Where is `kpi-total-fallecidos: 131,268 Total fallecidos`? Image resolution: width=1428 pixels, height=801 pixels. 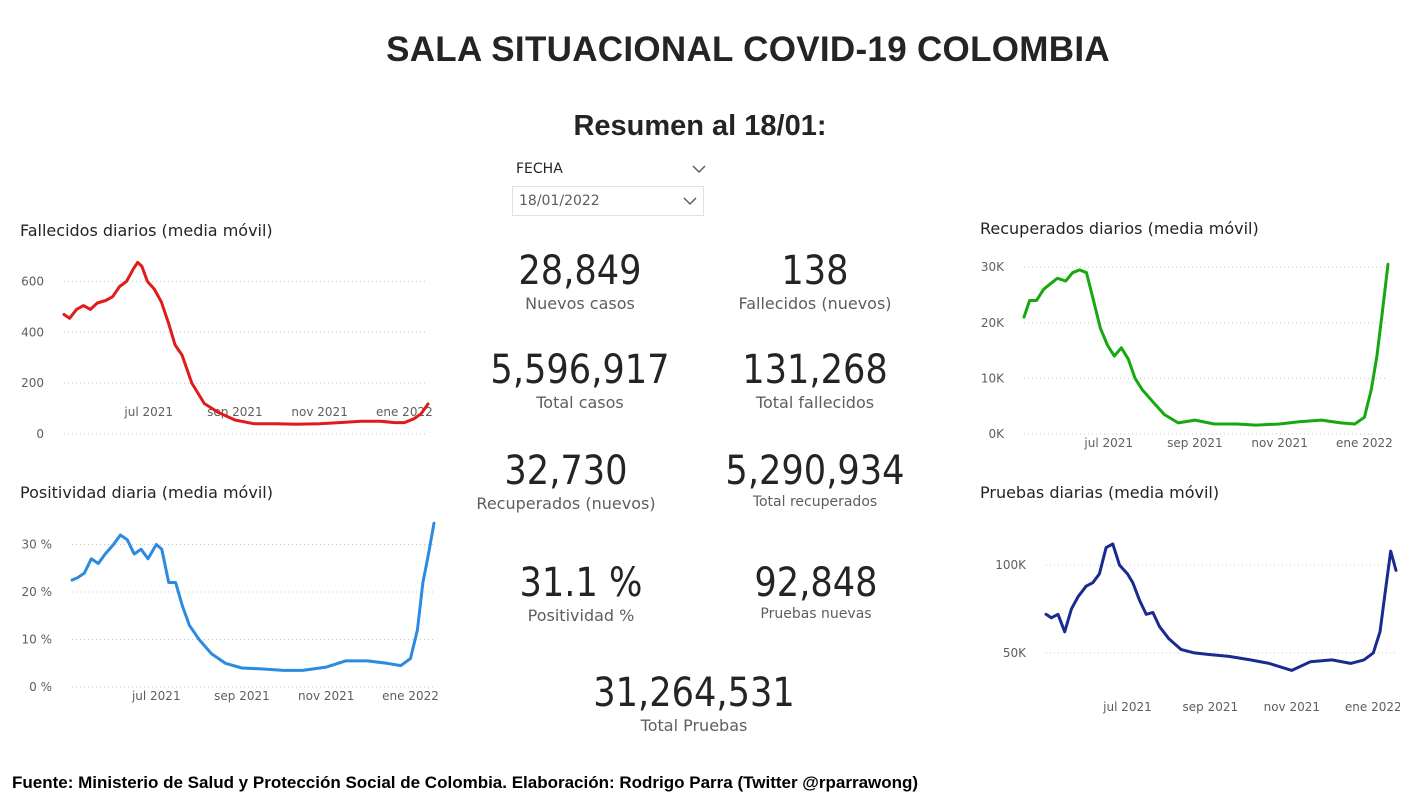
kpi-total-fallecidos: 131,268 Total fallecidos is located at coordinates (815, 379).